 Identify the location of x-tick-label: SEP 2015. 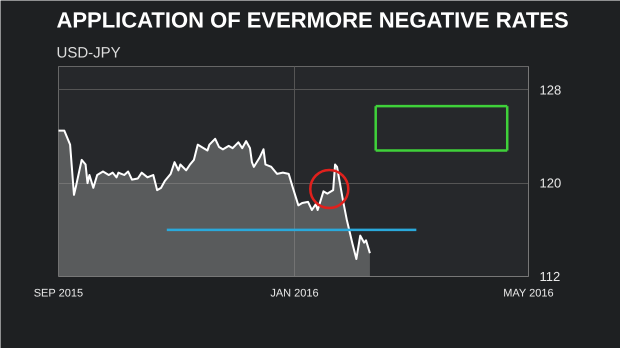
(59, 294).